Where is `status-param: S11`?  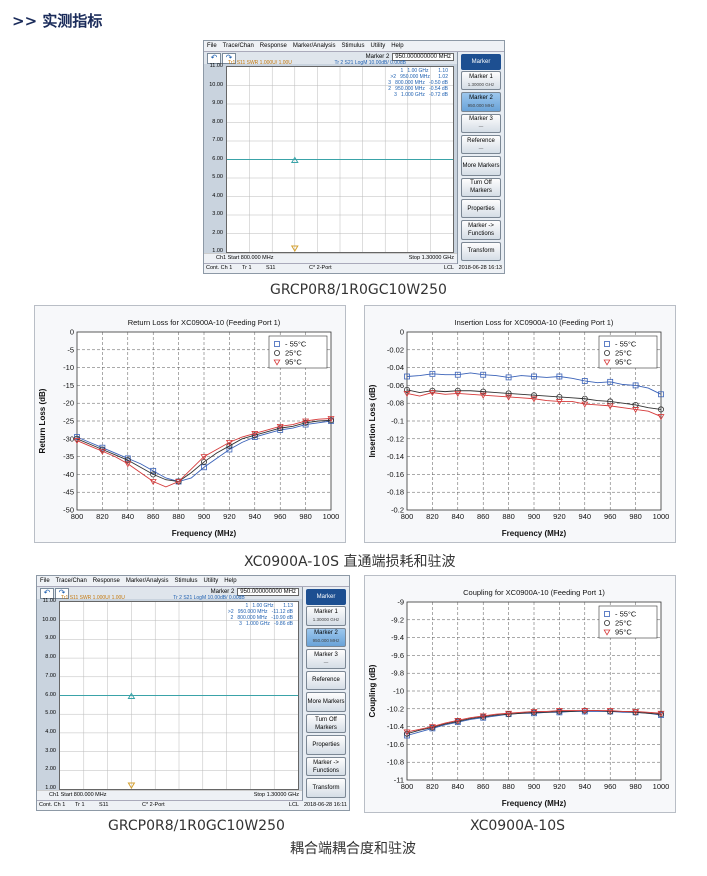
status-param: S11 is located at coordinates (104, 805).